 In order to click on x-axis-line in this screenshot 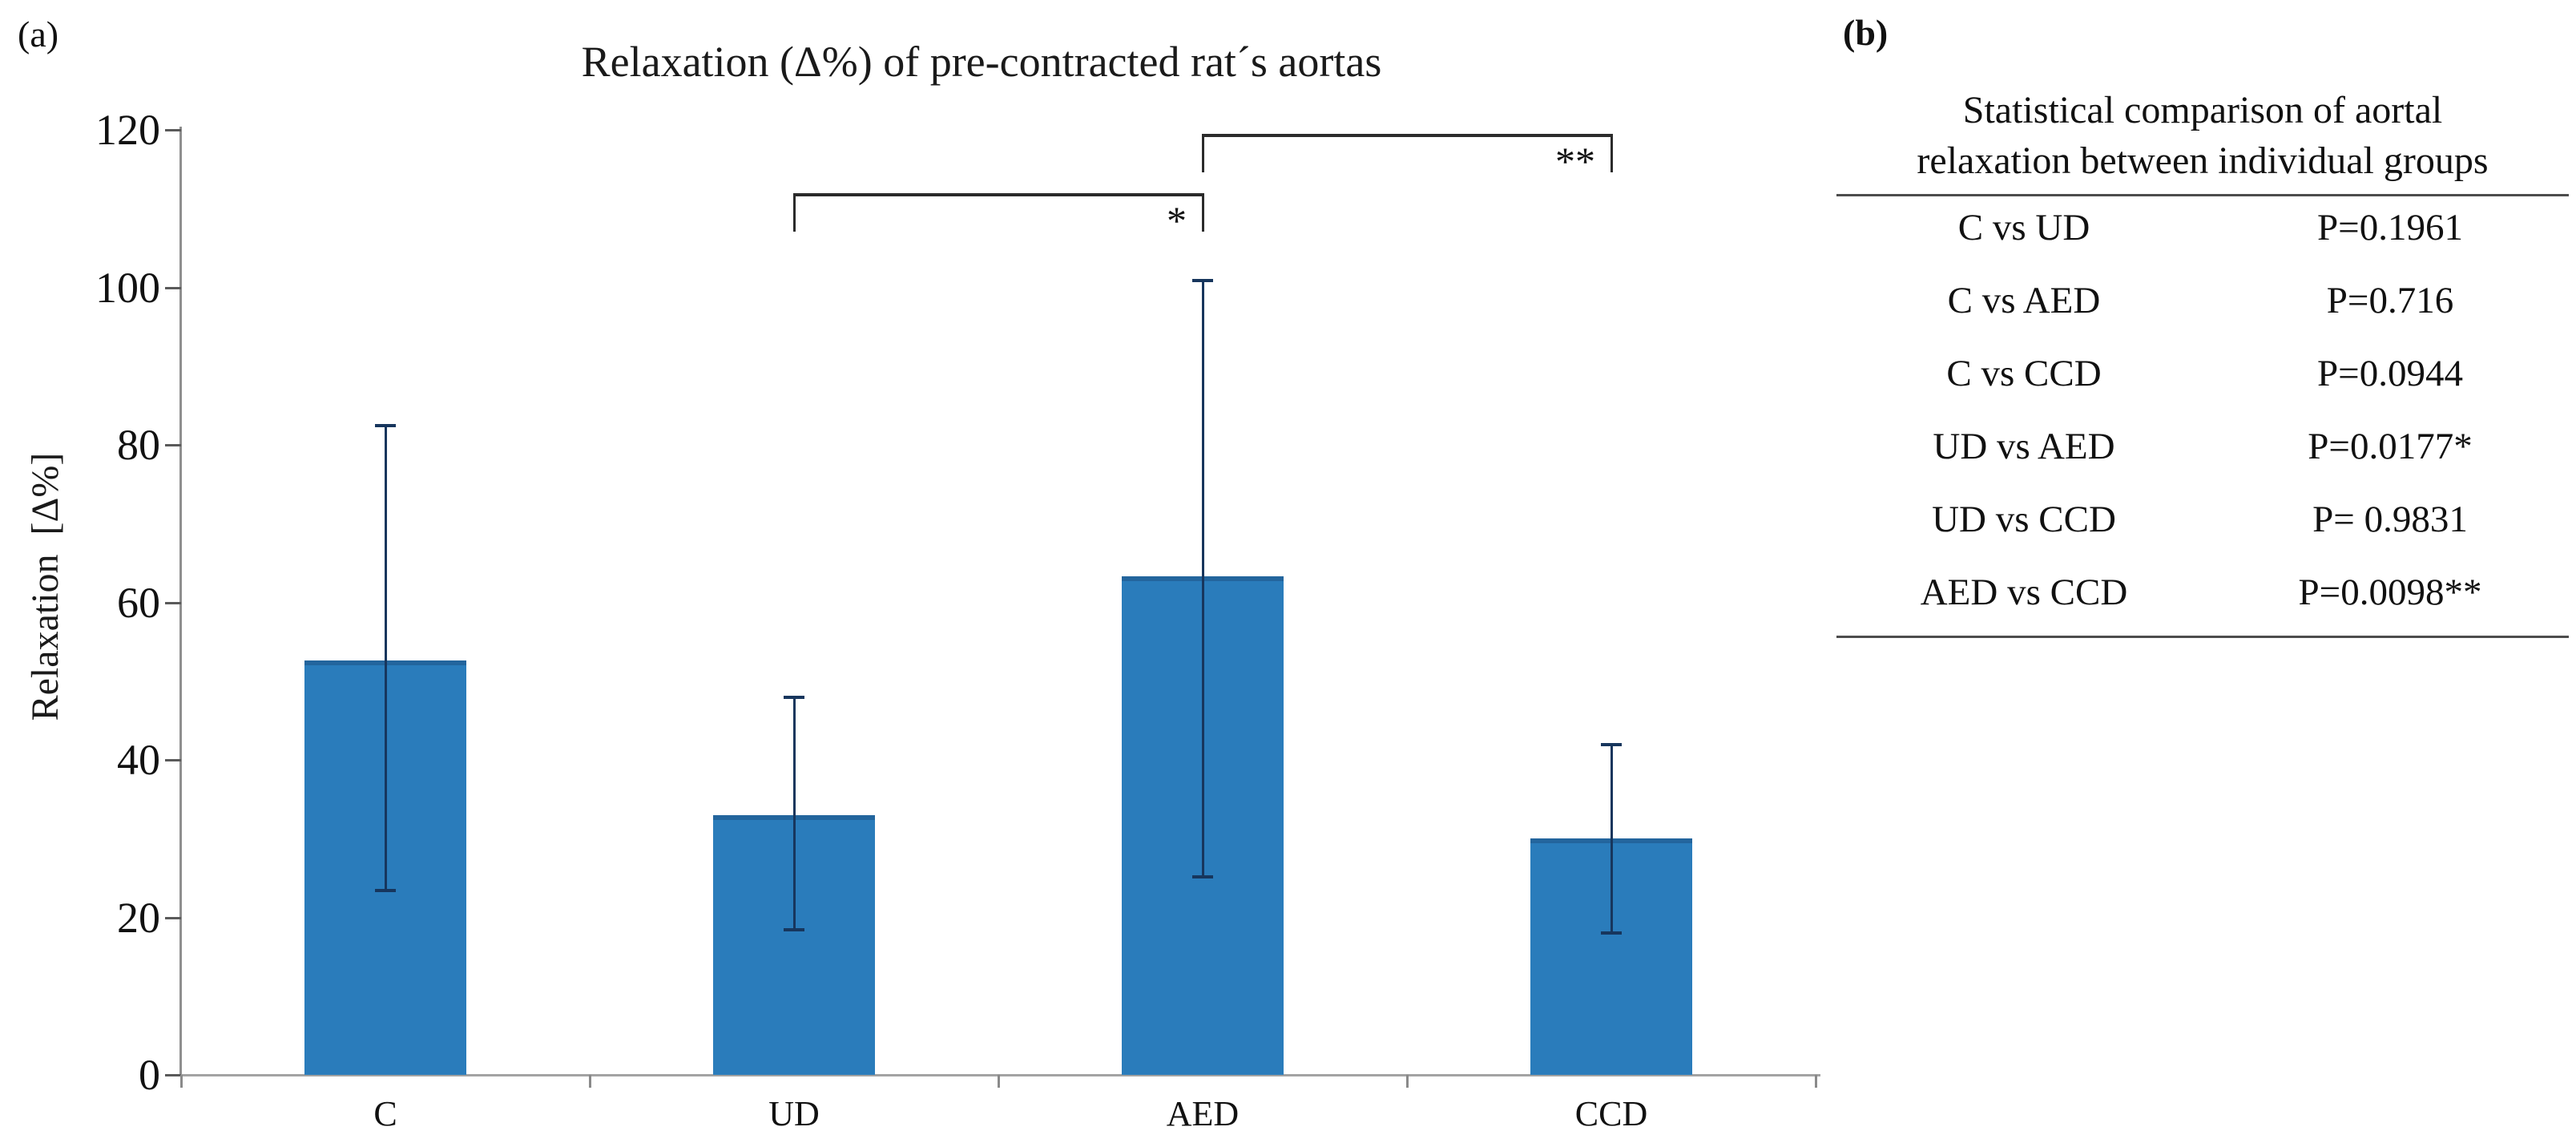, I will do `click(995, 1075)`.